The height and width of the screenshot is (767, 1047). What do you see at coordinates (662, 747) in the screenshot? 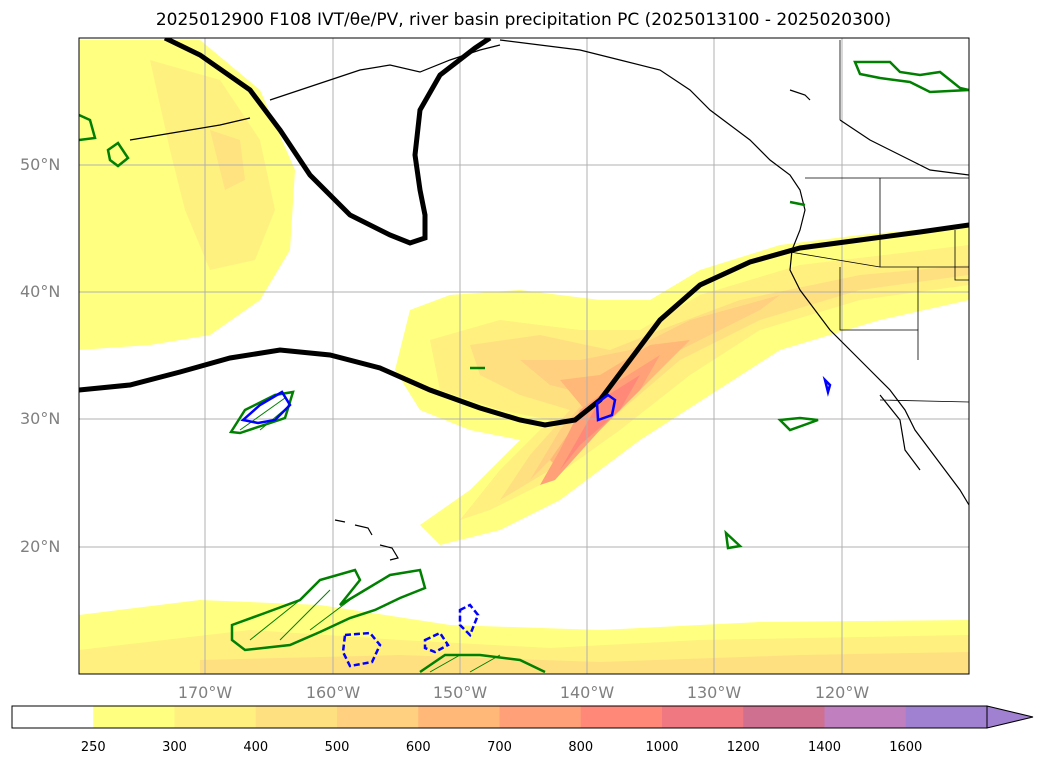
I see `colorbar-tick-label: 1000` at bounding box center [662, 747].